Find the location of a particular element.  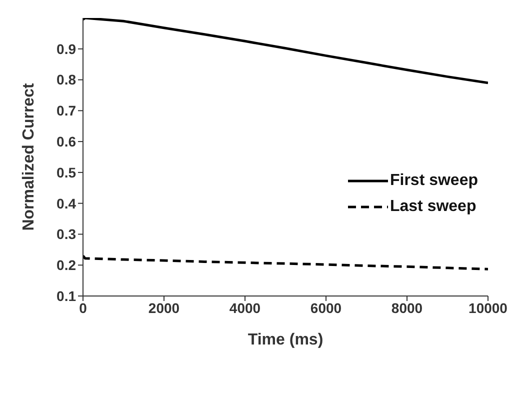

y-tick-label: 0.1 is located at coordinates (66, 296).